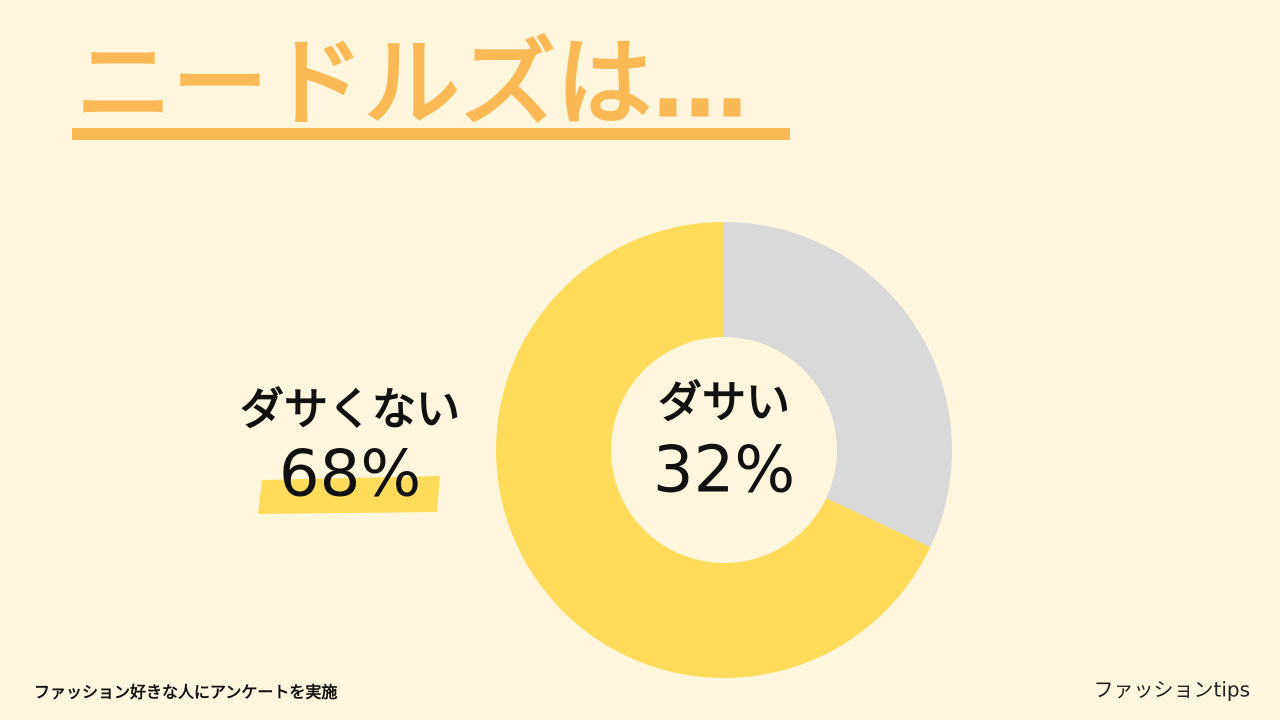  What do you see at coordinates (838, 384) in the screenshot?
I see `donut-segment` at bounding box center [838, 384].